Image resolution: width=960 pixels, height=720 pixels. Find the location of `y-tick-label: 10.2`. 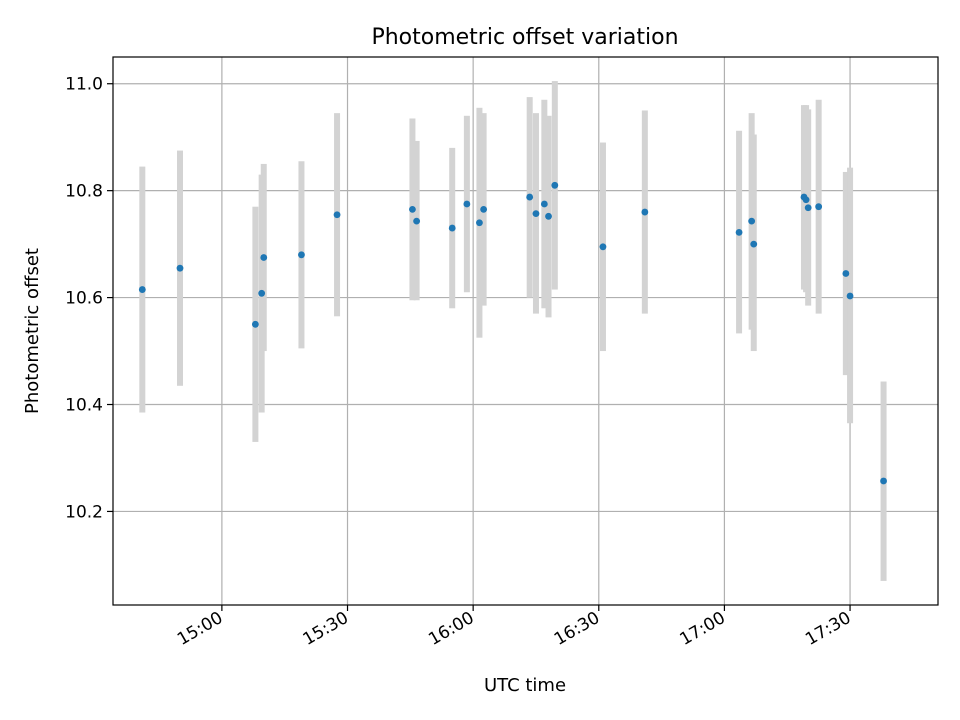

y-tick-label: 10.2 is located at coordinates (84, 512).